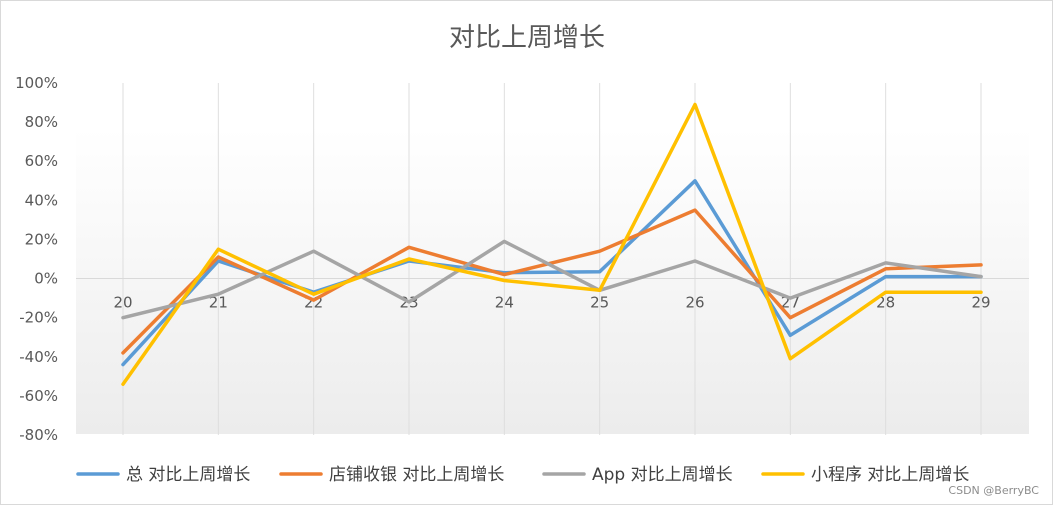 The image size is (1053, 506). What do you see at coordinates (885, 303) in the screenshot?
I see `x-tick-label: 28` at bounding box center [885, 303].